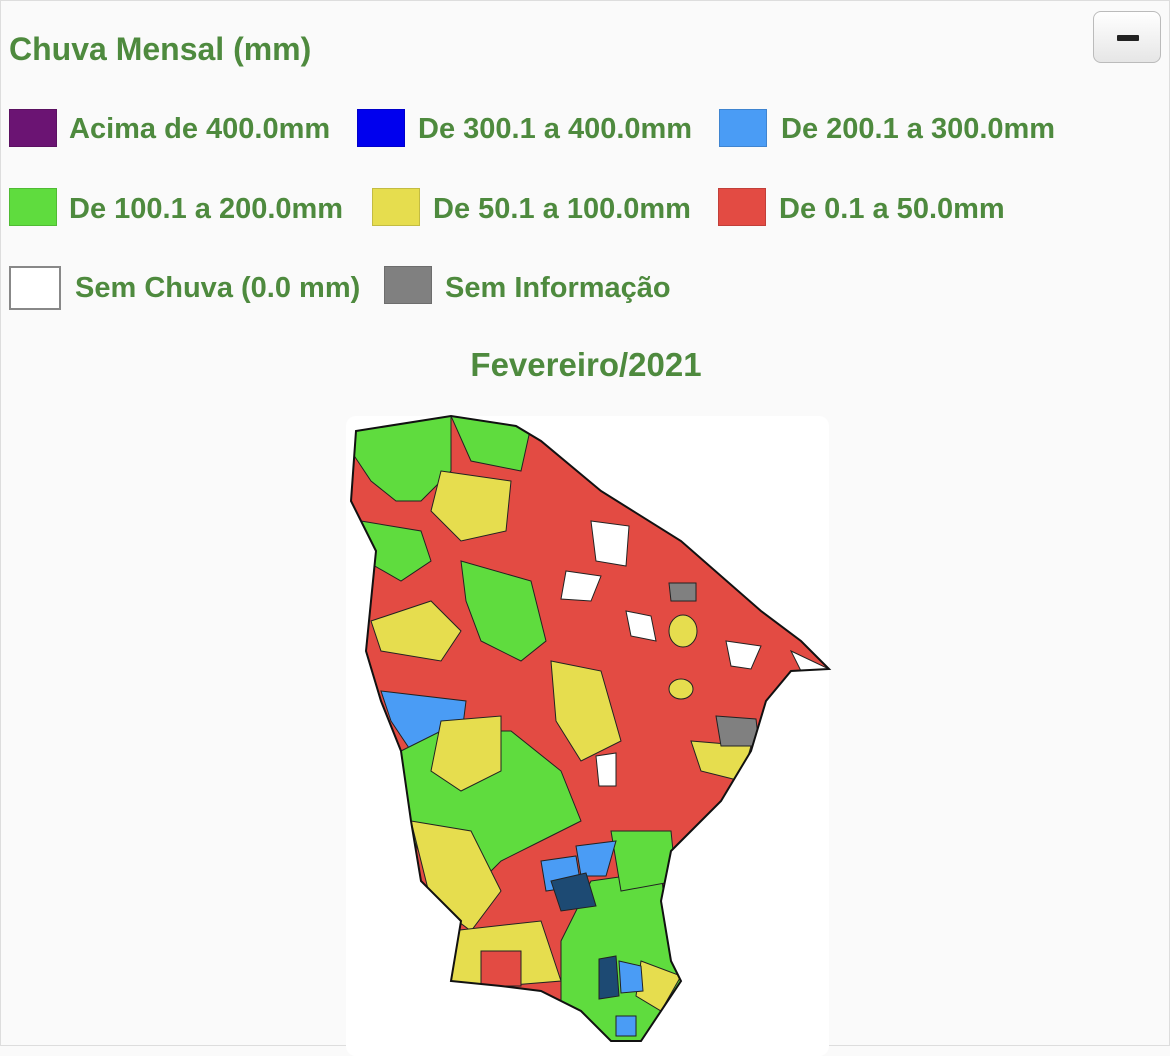 The height and width of the screenshot is (1056, 1170). Describe the element at coordinates (562, 209) in the screenshot. I see `legend-label: De 50.1 a 100.0mm` at that location.